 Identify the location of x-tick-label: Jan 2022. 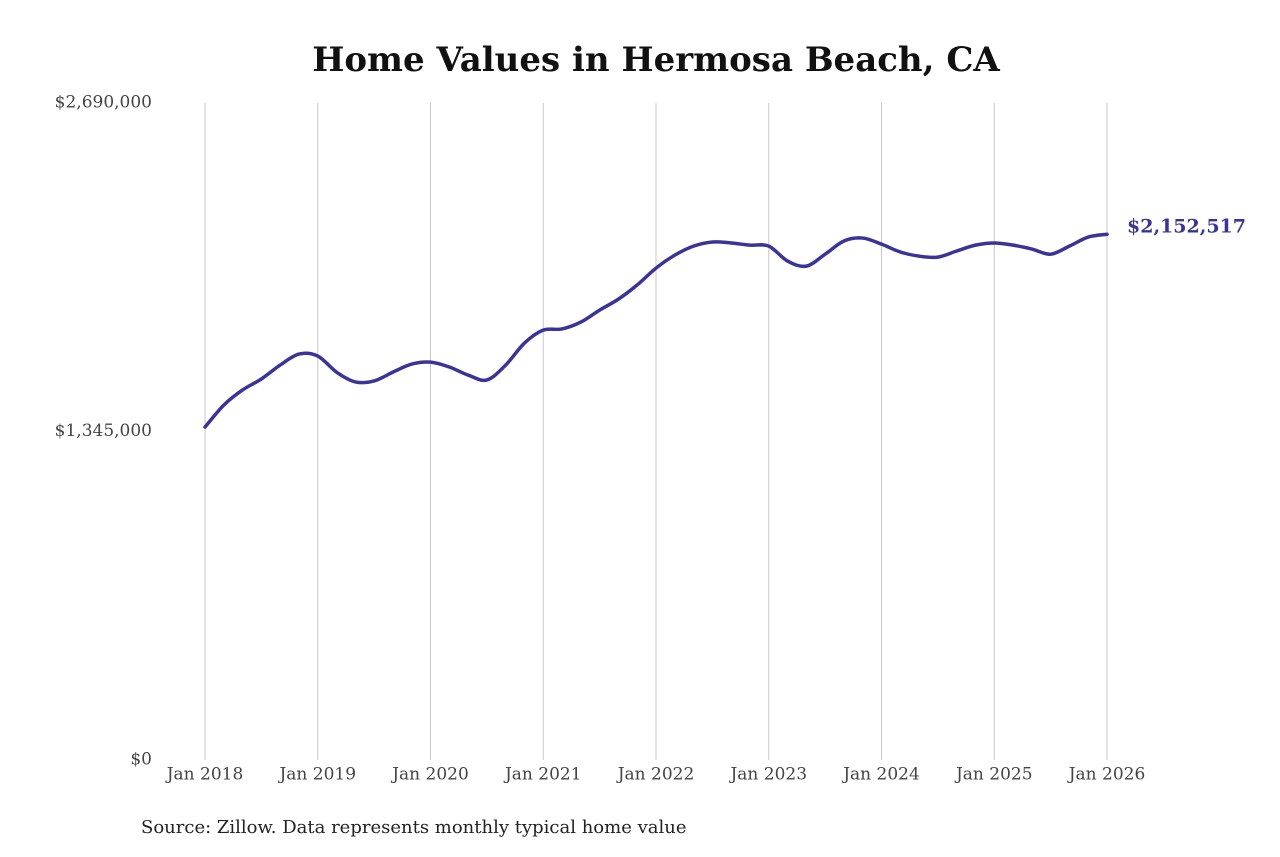
(655, 775).